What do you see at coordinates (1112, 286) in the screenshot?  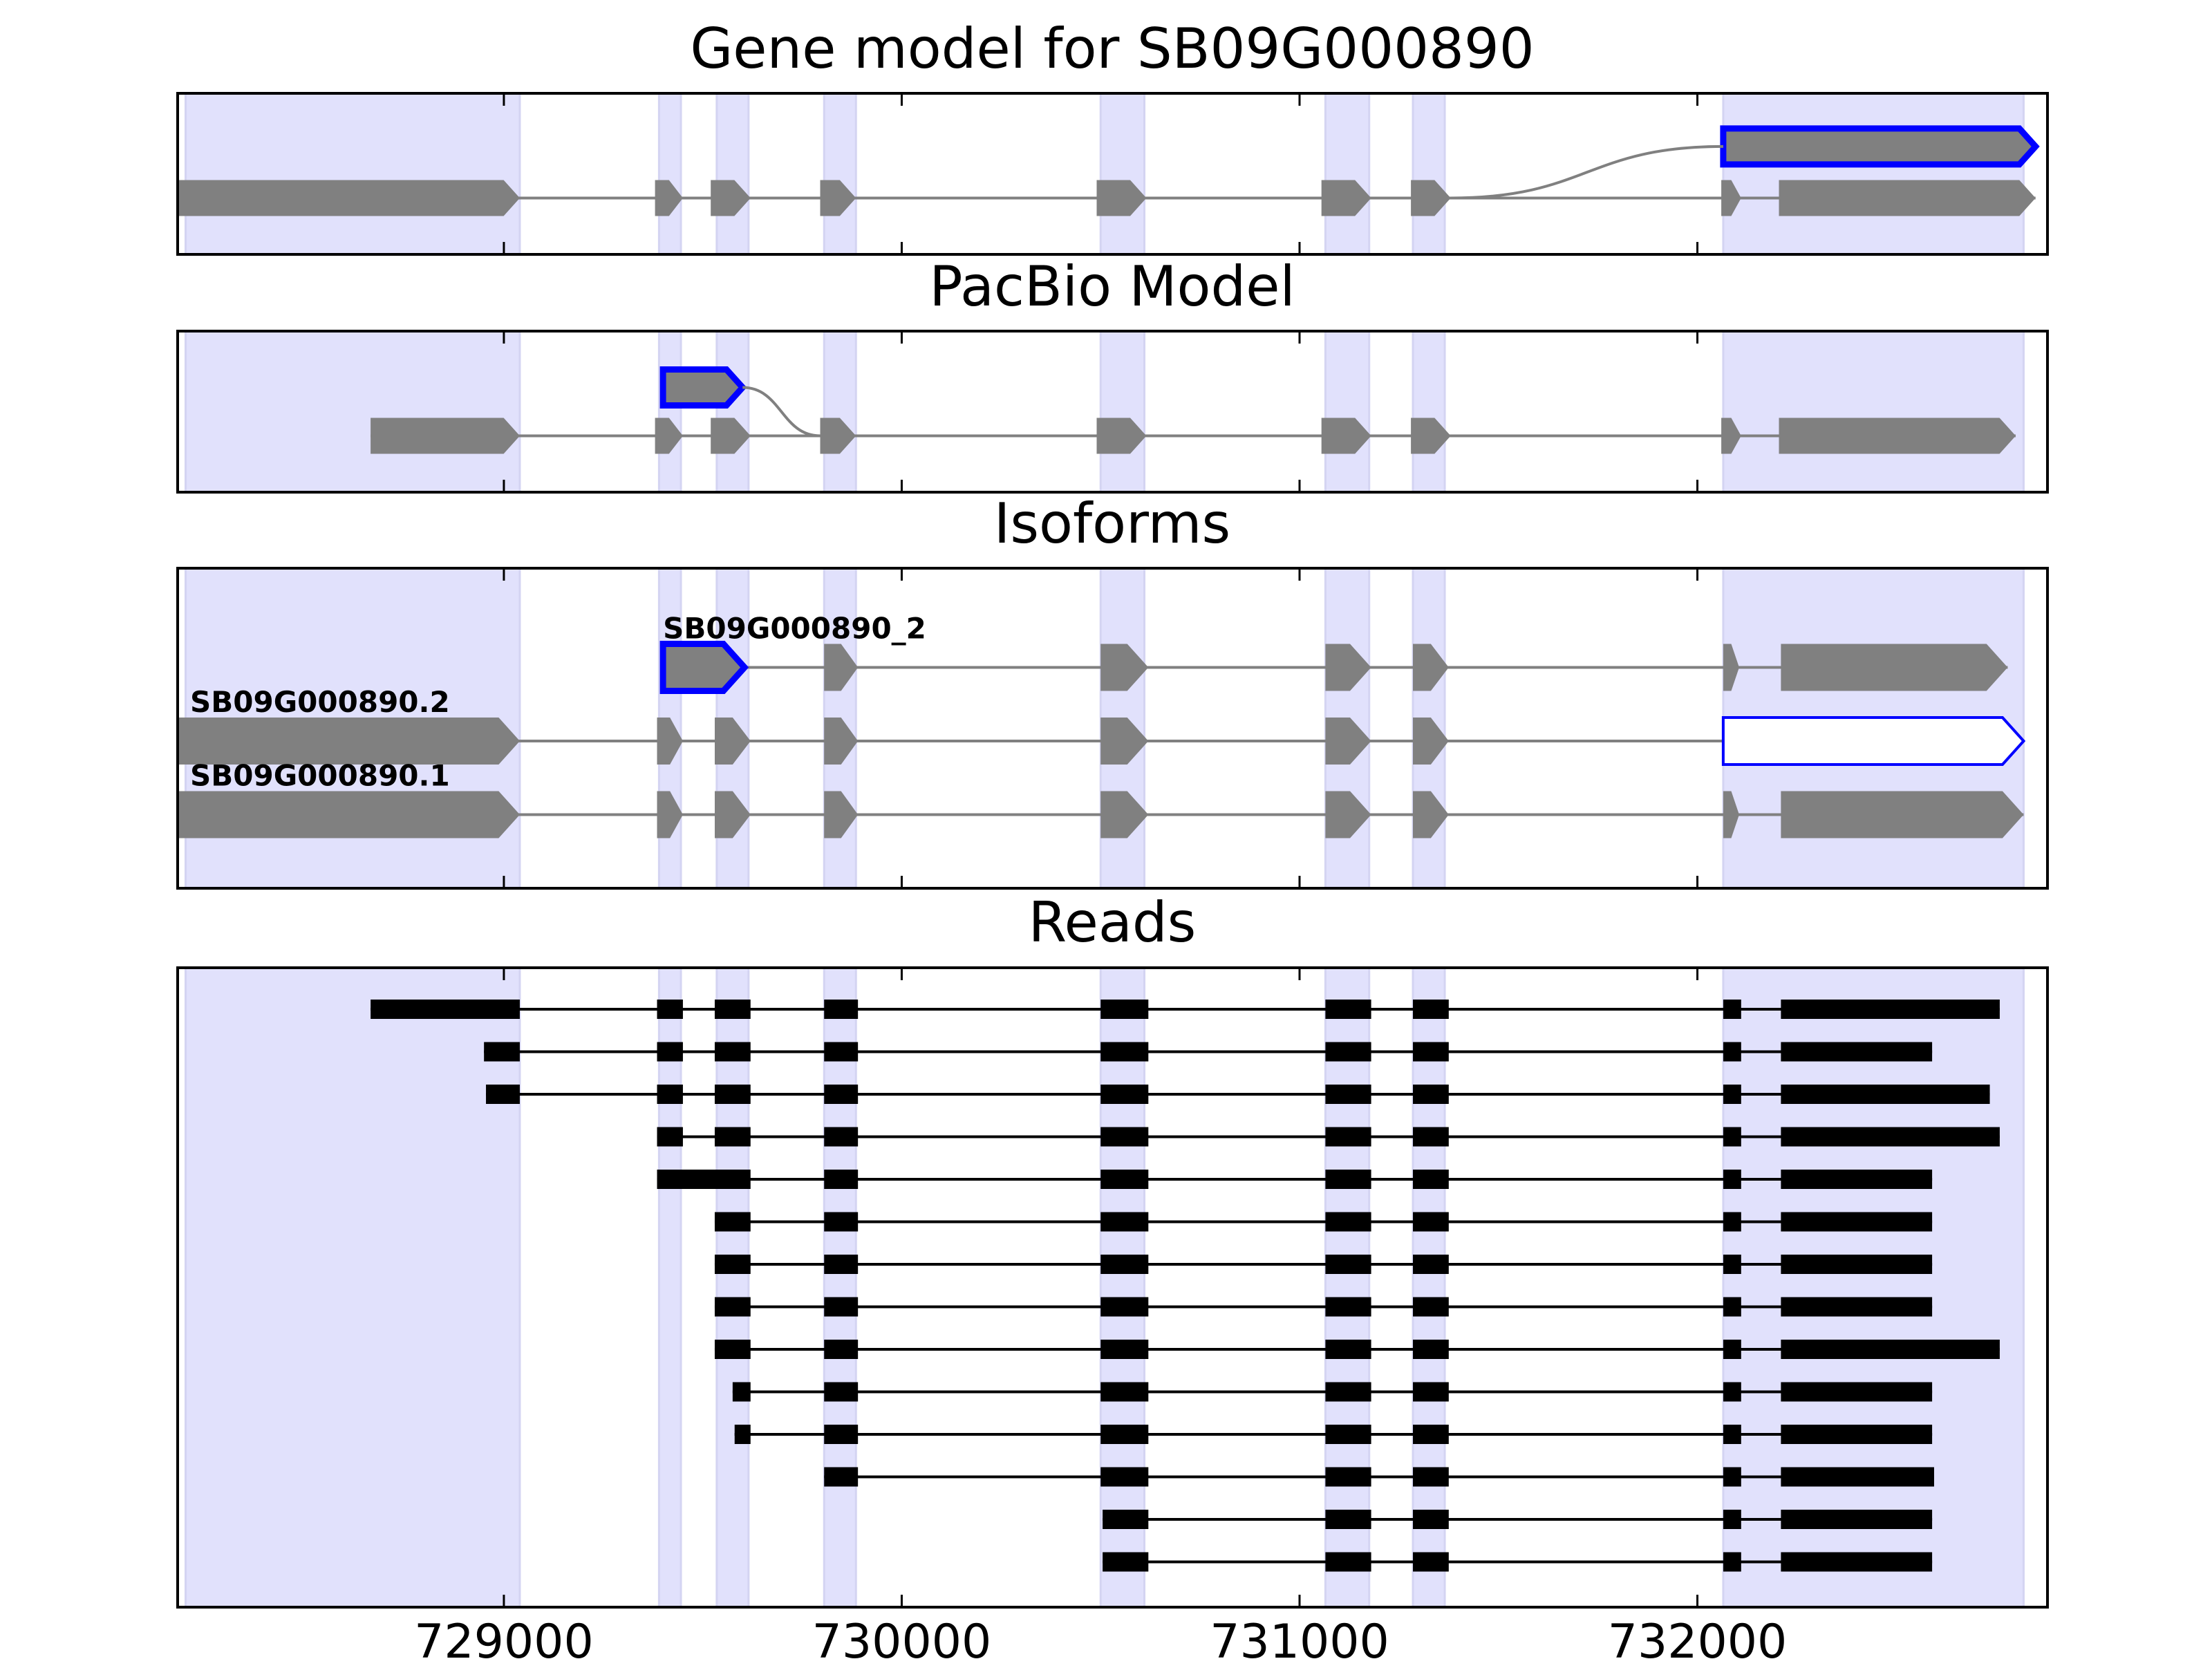 I see `panel-title: PacBio Model` at bounding box center [1112, 286].